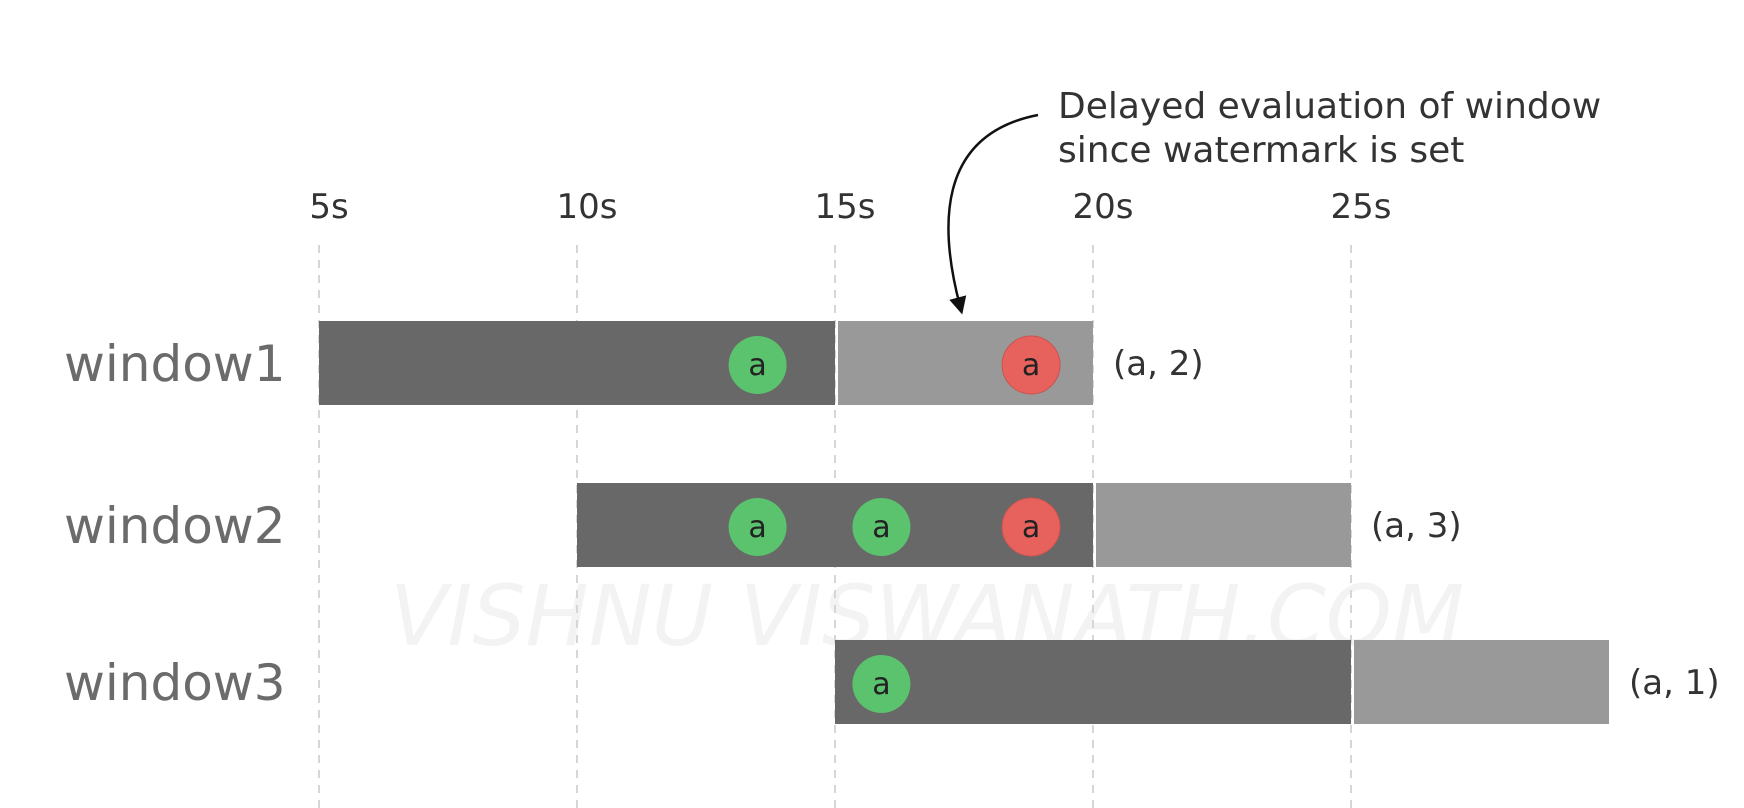  Describe the element at coordinates (1093, 682) in the screenshot. I see `window-bar` at that location.